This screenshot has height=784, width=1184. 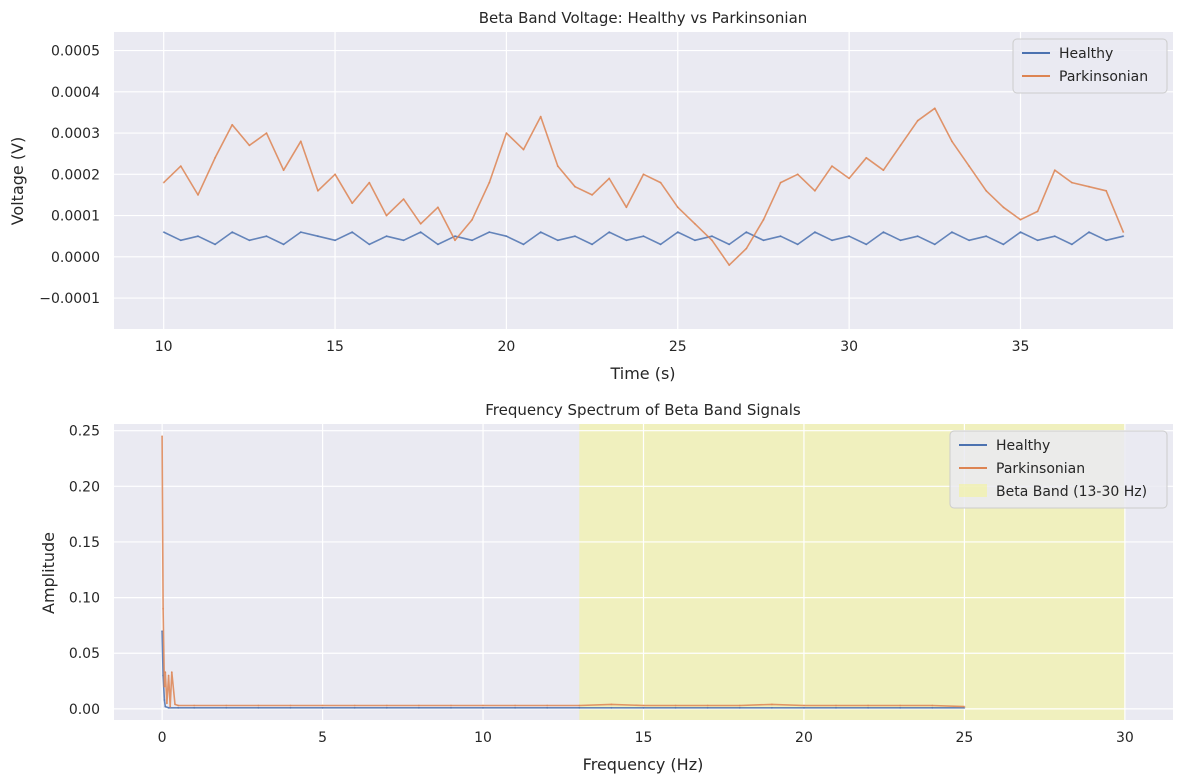 What do you see at coordinates (84, 710) in the screenshot?
I see `y-tick-label: 0.00` at bounding box center [84, 710].